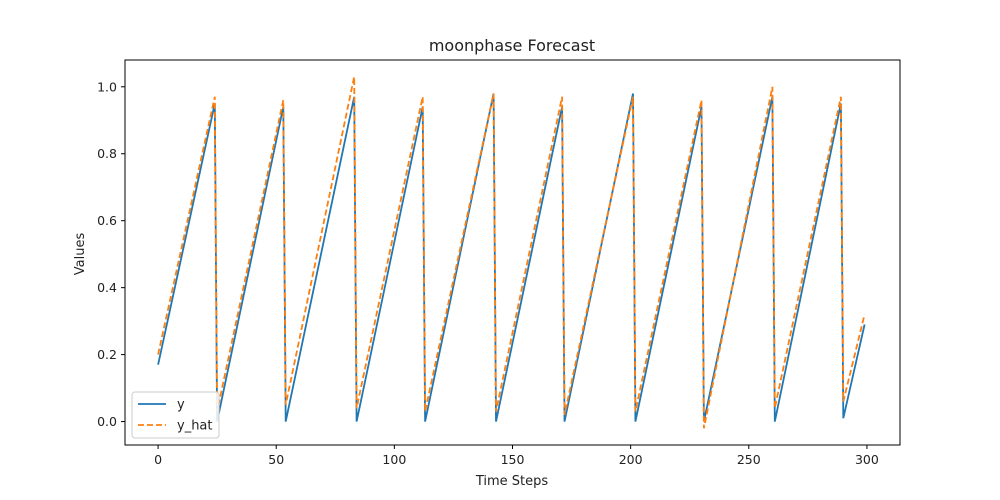 The height and width of the screenshot is (500, 1000). What do you see at coordinates (80, 254) in the screenshot?
I see `y-axis-label: Values` at bounding box center [80, 254].